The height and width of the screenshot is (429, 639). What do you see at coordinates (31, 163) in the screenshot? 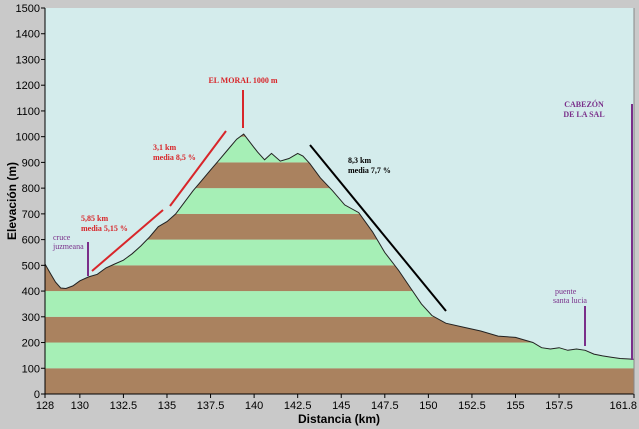
I see `y-tick-label: 900` at bounding box center [31, 163].